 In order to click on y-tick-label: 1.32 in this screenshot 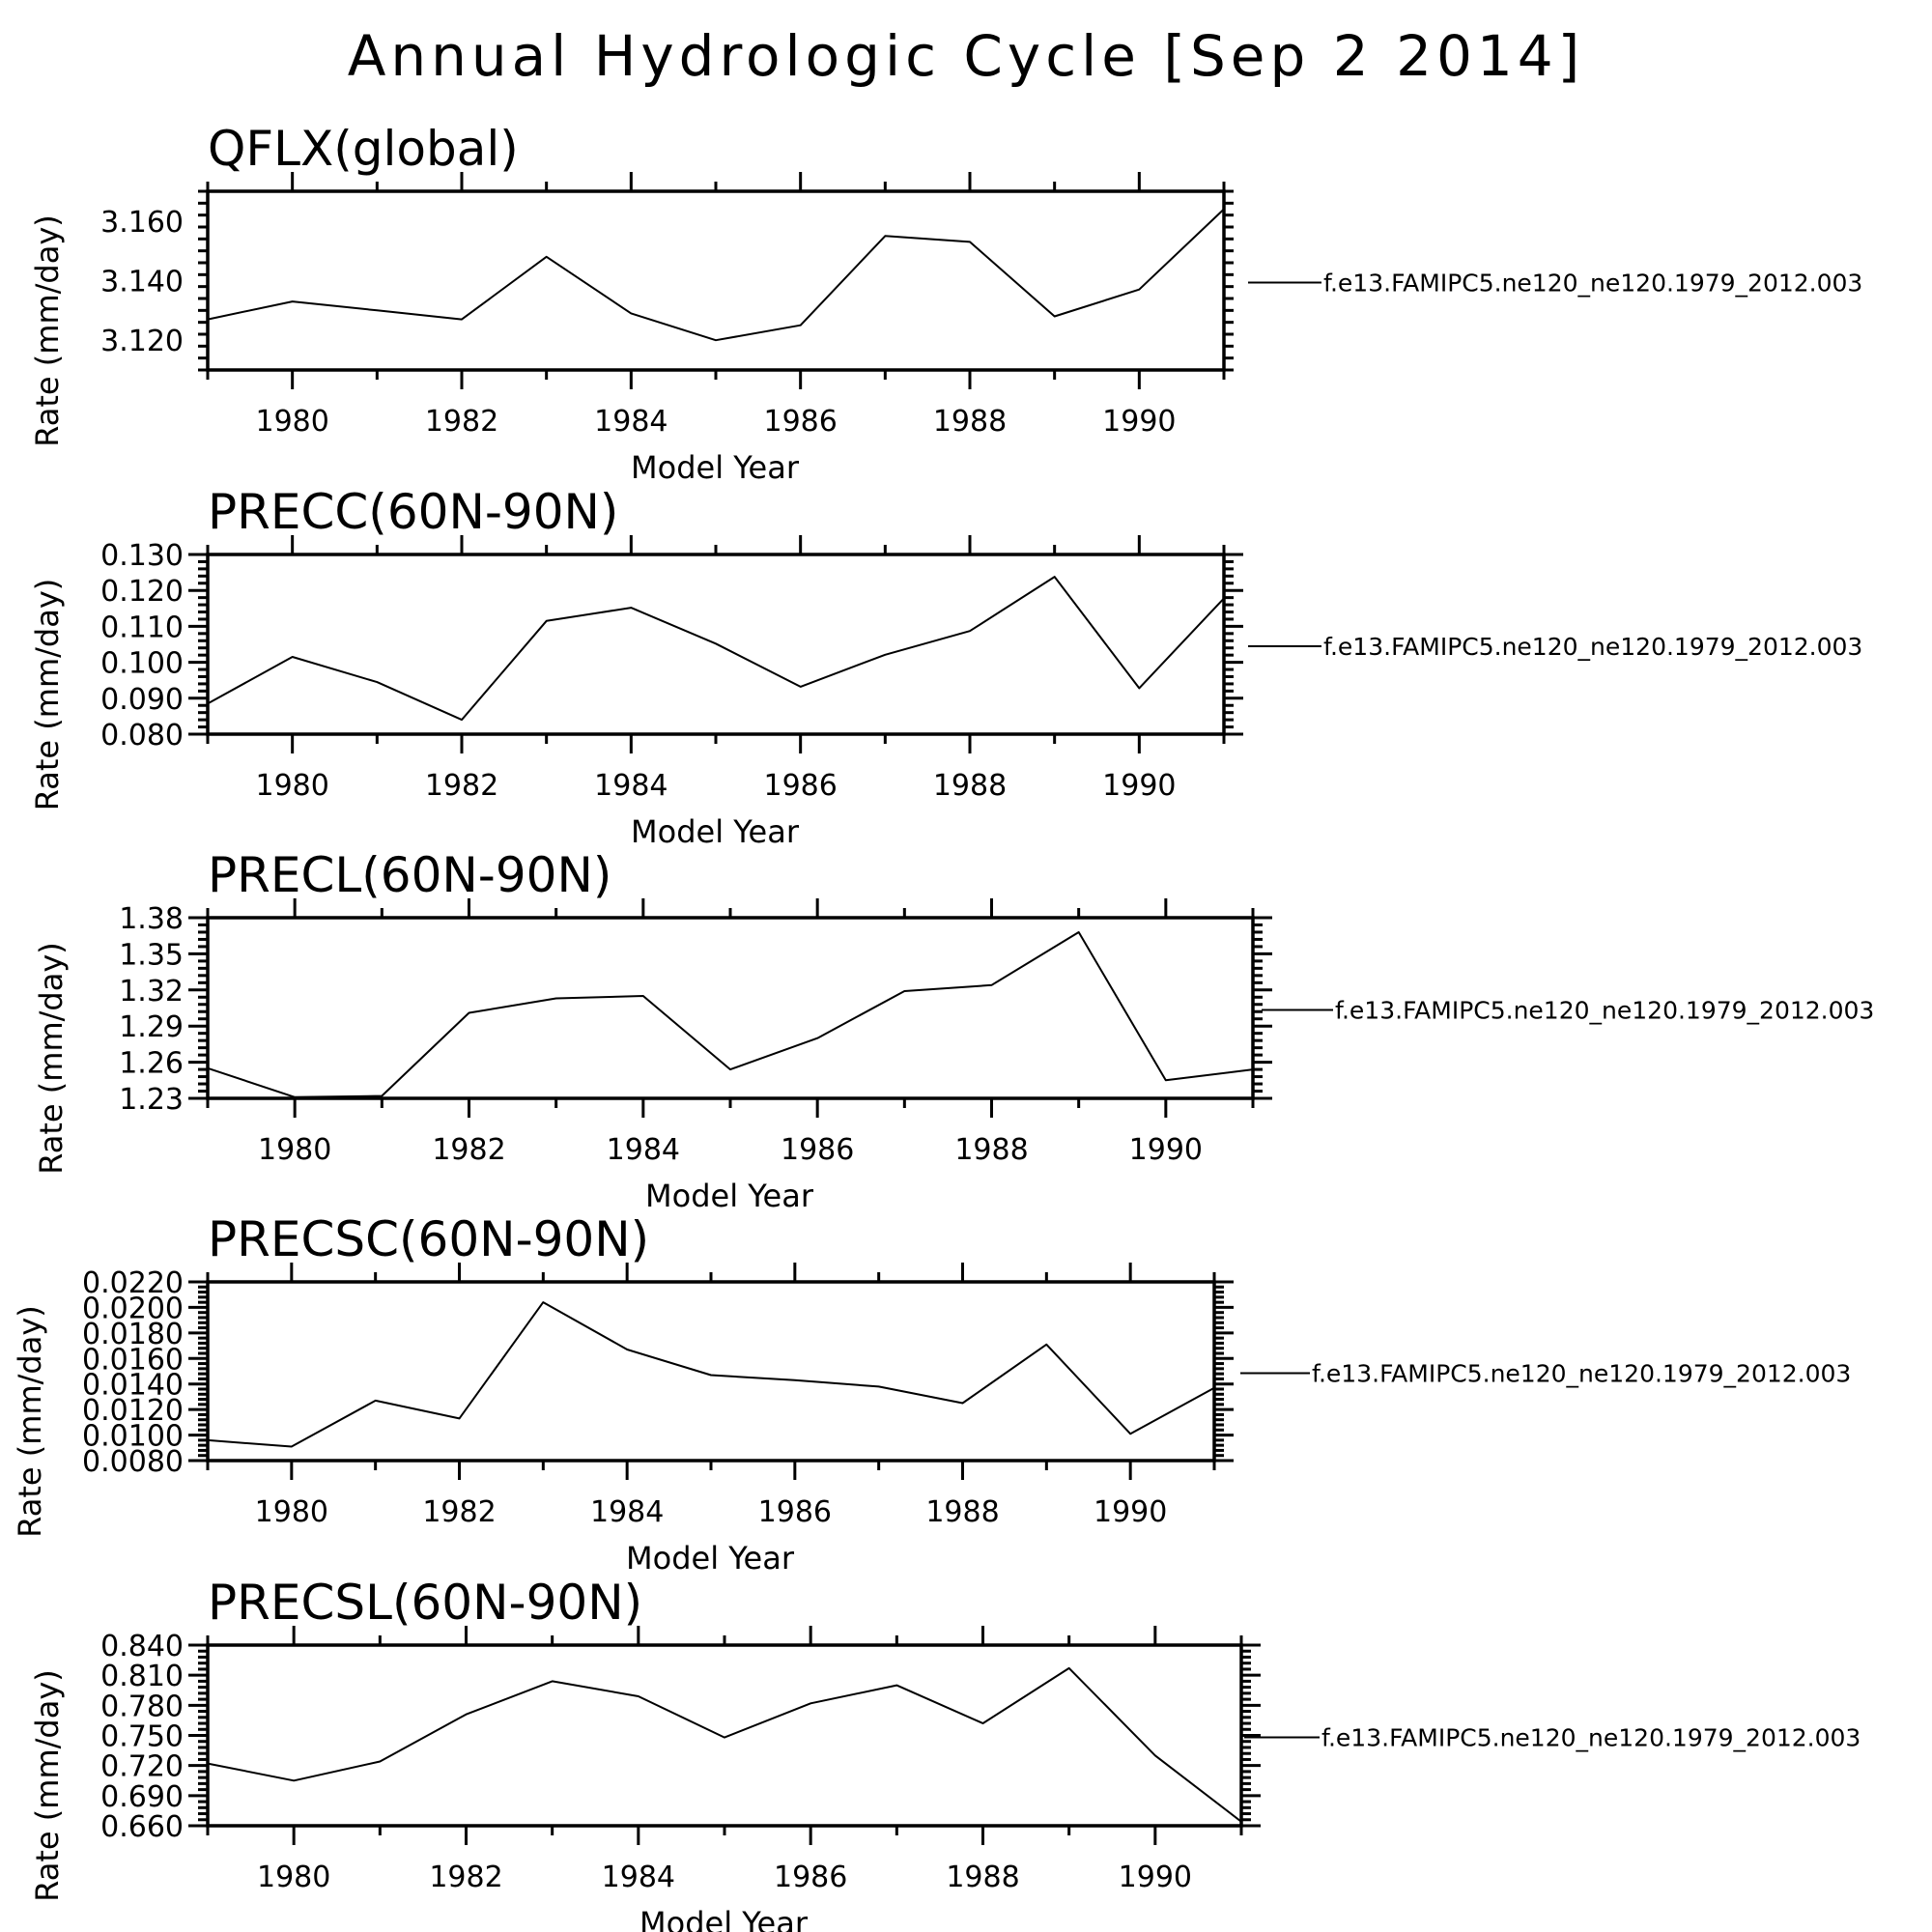, I will do `click(151, 992)`.